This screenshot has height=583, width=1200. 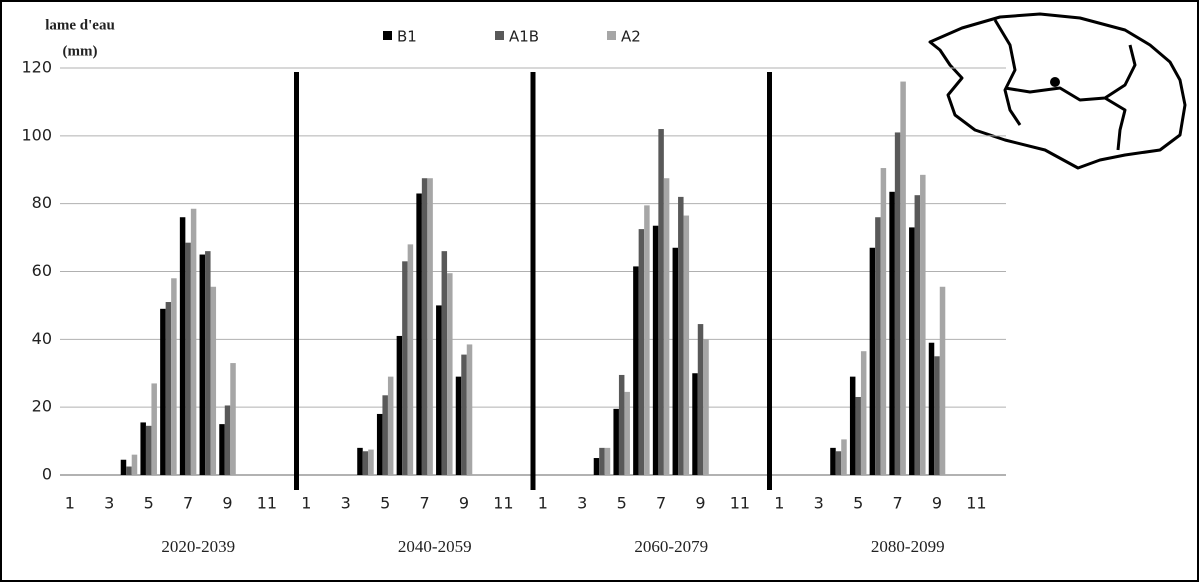 I want to click on group-label: 2040-2059, so click(x=435, y=546).